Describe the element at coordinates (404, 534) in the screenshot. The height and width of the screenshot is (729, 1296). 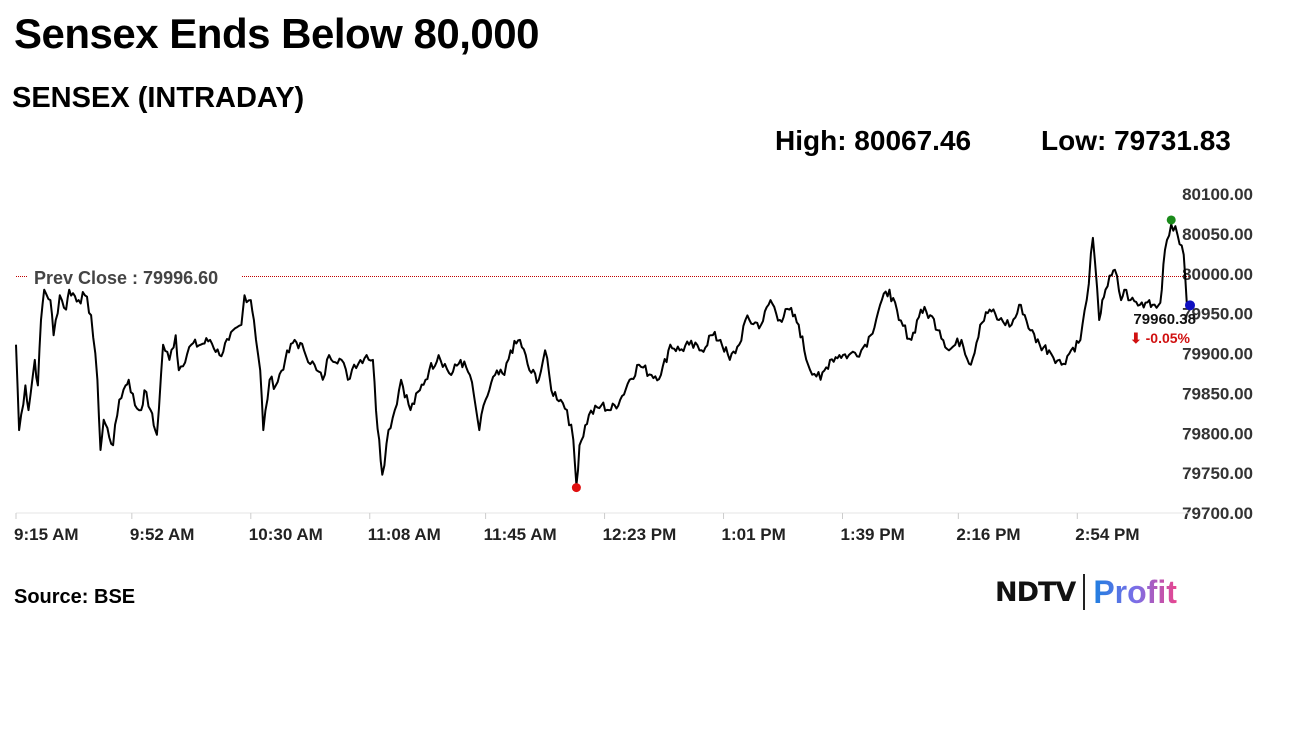
I see `x-tick-label: 11:08 AM` at that location.